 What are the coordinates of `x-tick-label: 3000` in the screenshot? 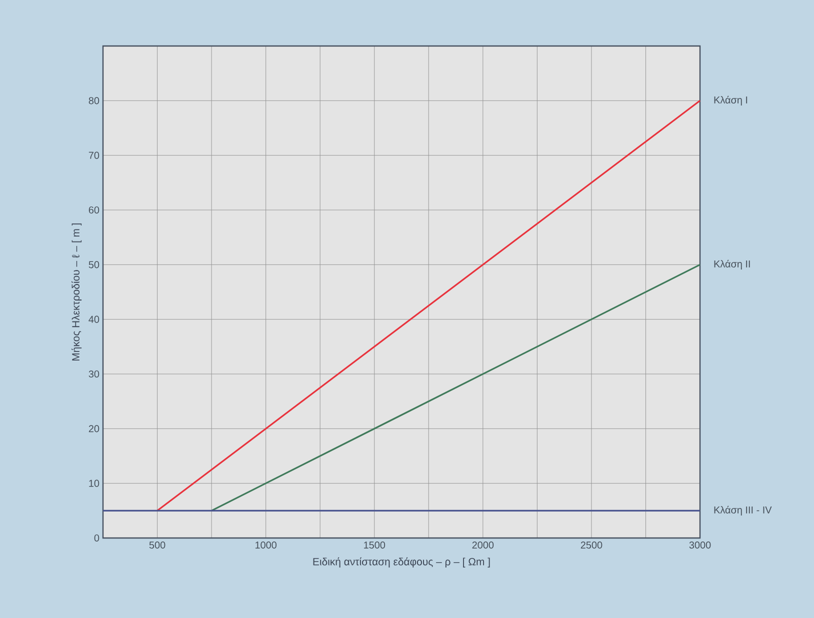 It's located at (700, 545).